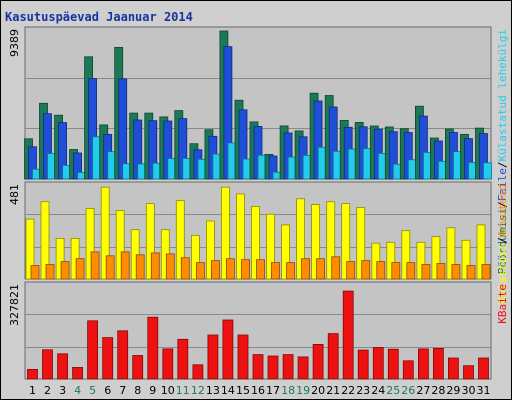 The height and width of the screenshot is (401, 512). I want to click on right-label-top-part-0: Pöördumisi, so click(502, 241).